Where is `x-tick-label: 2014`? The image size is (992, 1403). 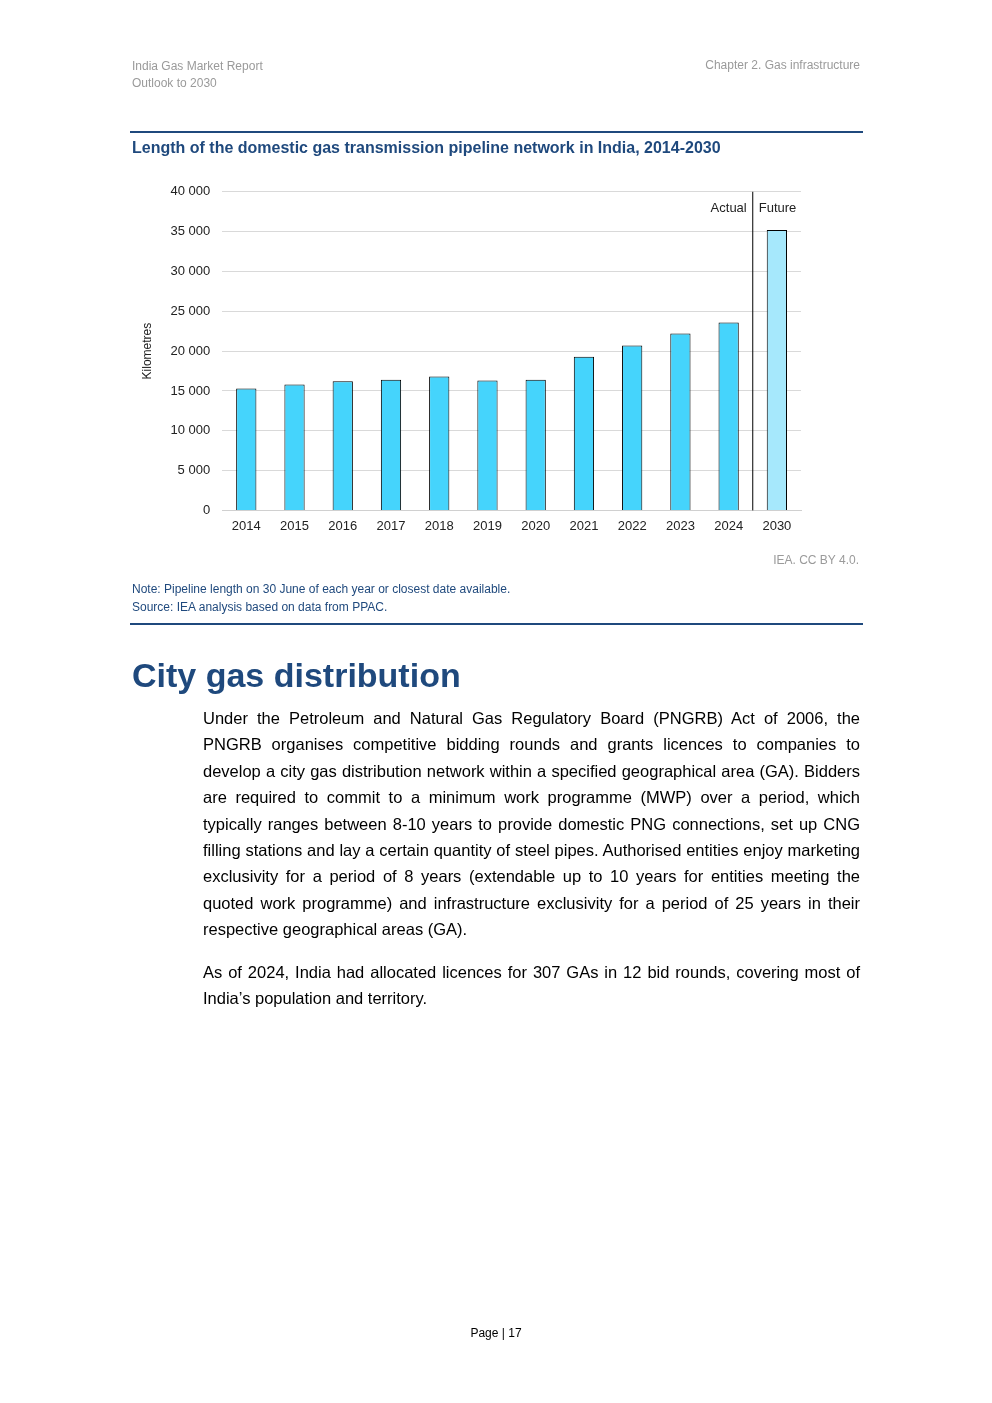 x-tick-label: 2014 is located at coordinates (246, 525).